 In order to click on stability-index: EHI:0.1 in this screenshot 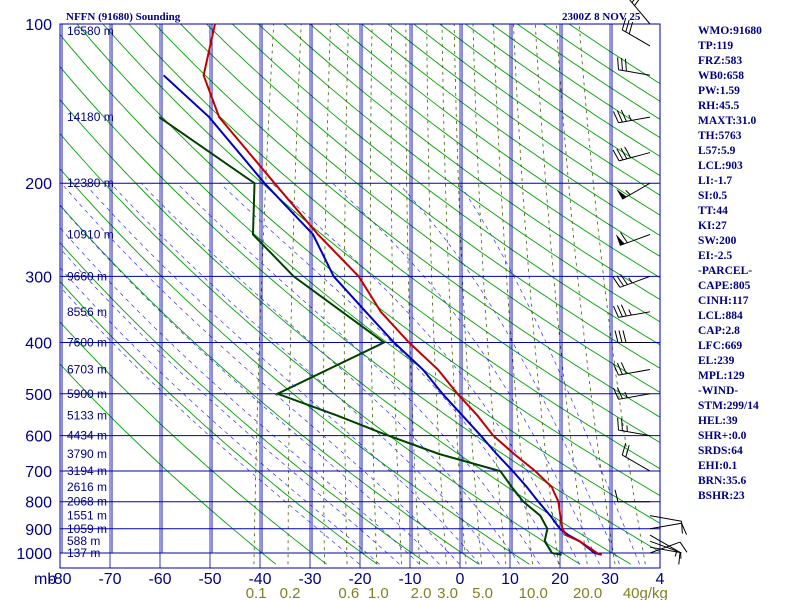, I will do `click(718, 466)`.